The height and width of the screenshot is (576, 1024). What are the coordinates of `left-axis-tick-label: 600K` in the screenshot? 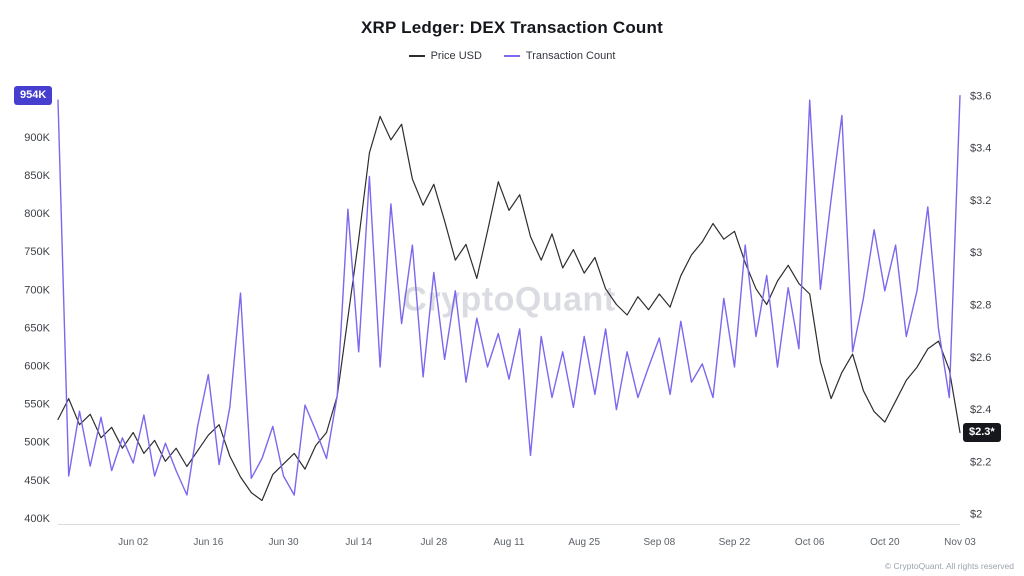 It's located at (37, 366).